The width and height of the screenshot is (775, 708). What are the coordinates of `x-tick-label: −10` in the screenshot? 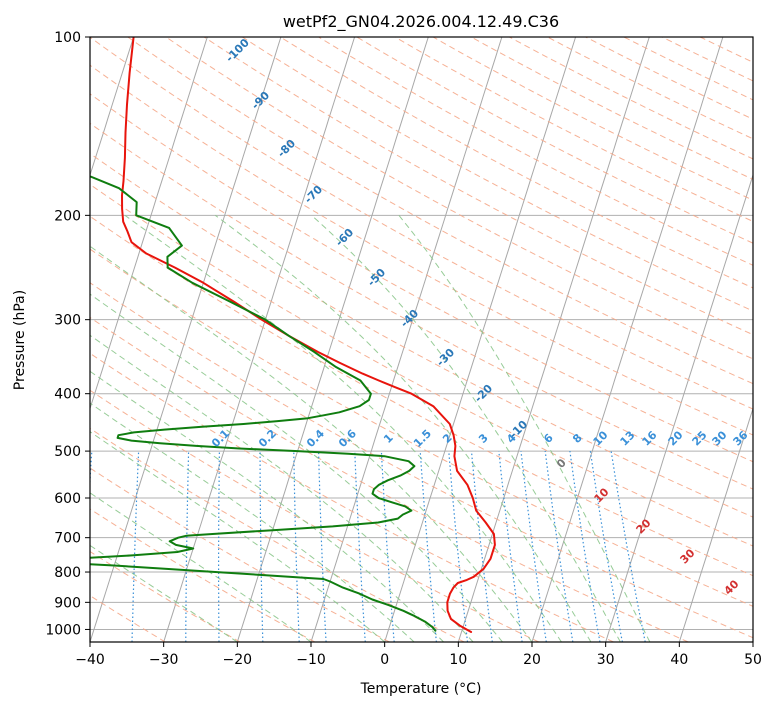 It's located at (311, 660).